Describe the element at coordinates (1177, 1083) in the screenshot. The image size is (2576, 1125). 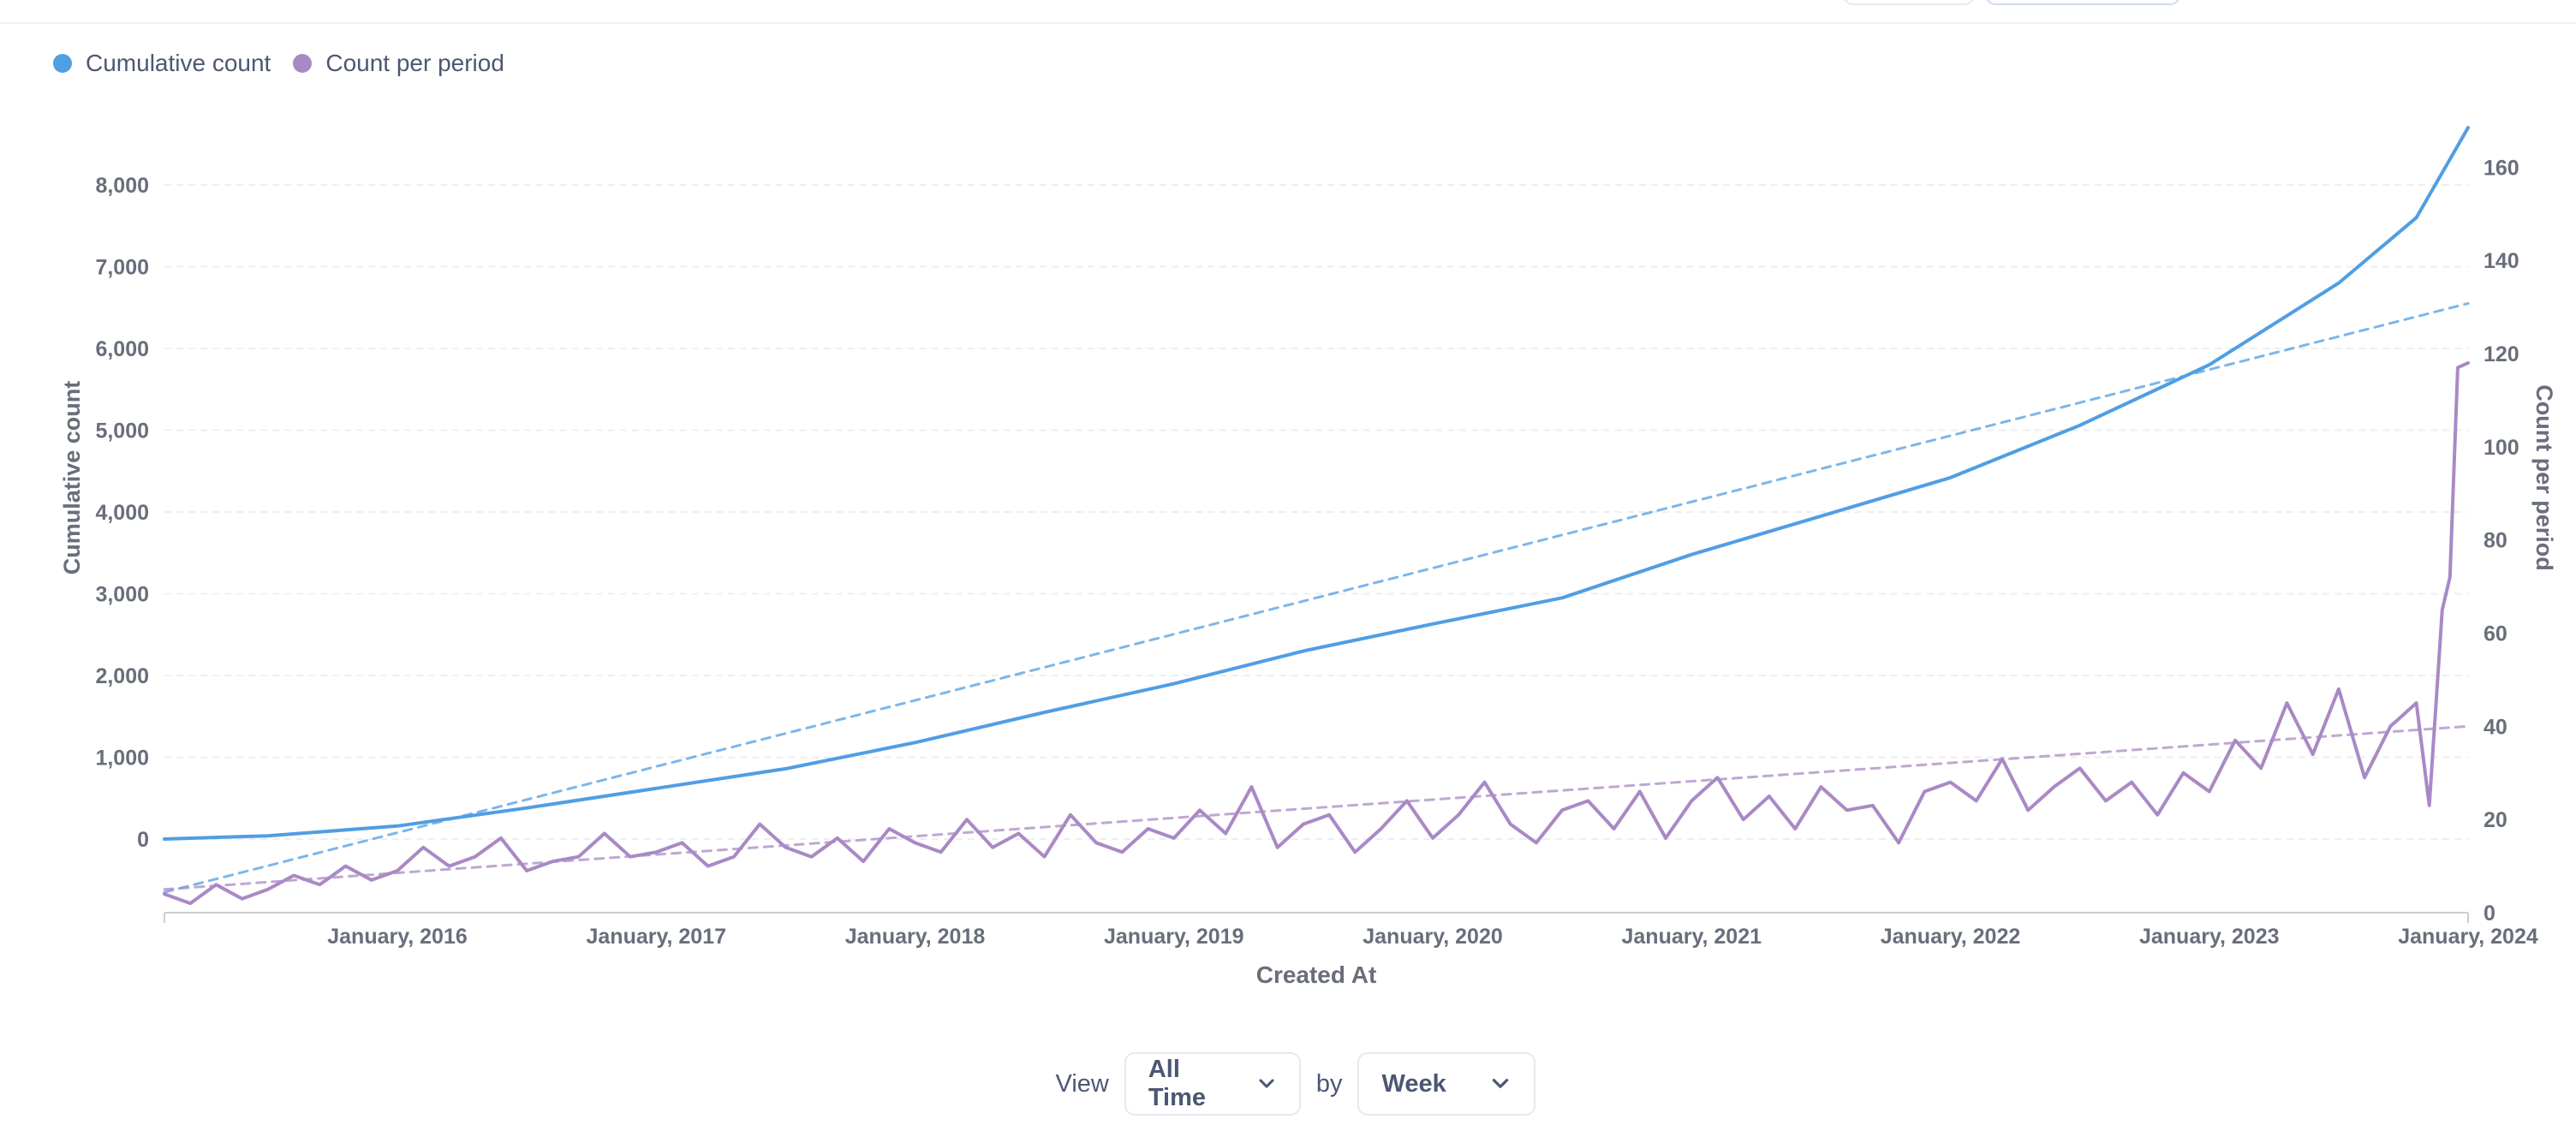
I see `view-select-value: All Time` at that location.